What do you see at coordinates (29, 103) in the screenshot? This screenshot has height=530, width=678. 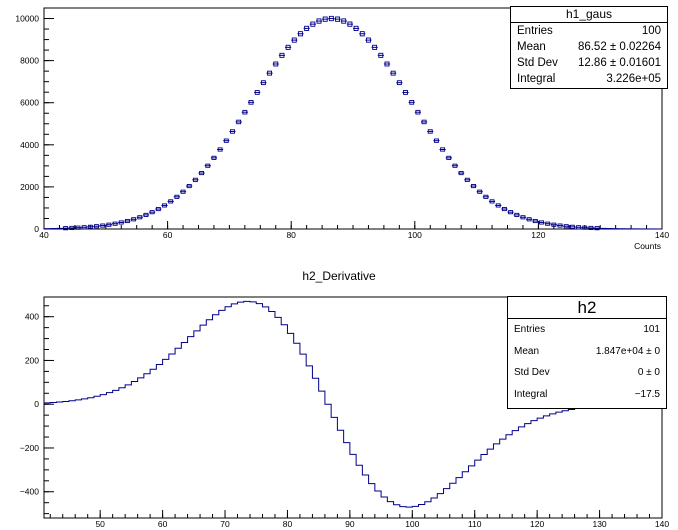 I see `y-tick-label: 6000` at bounding box center [29, 103].